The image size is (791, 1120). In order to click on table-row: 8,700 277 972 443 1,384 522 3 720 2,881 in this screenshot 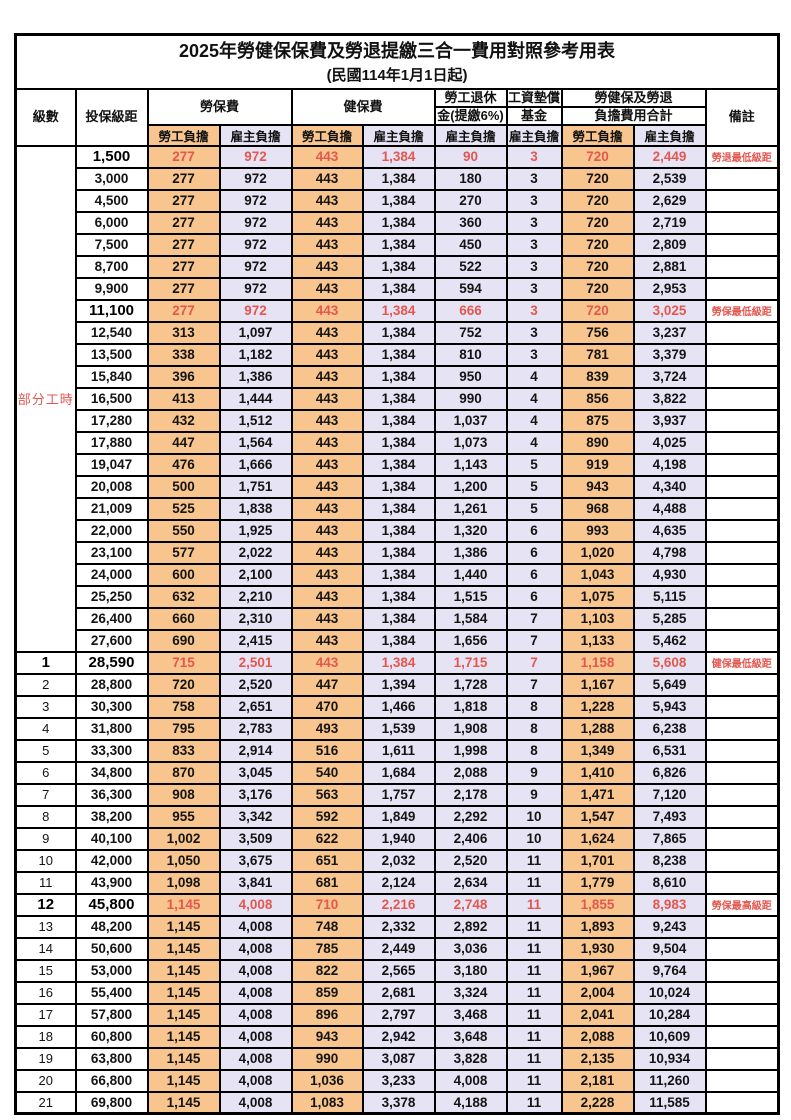, I will do `click(398, 266)`.